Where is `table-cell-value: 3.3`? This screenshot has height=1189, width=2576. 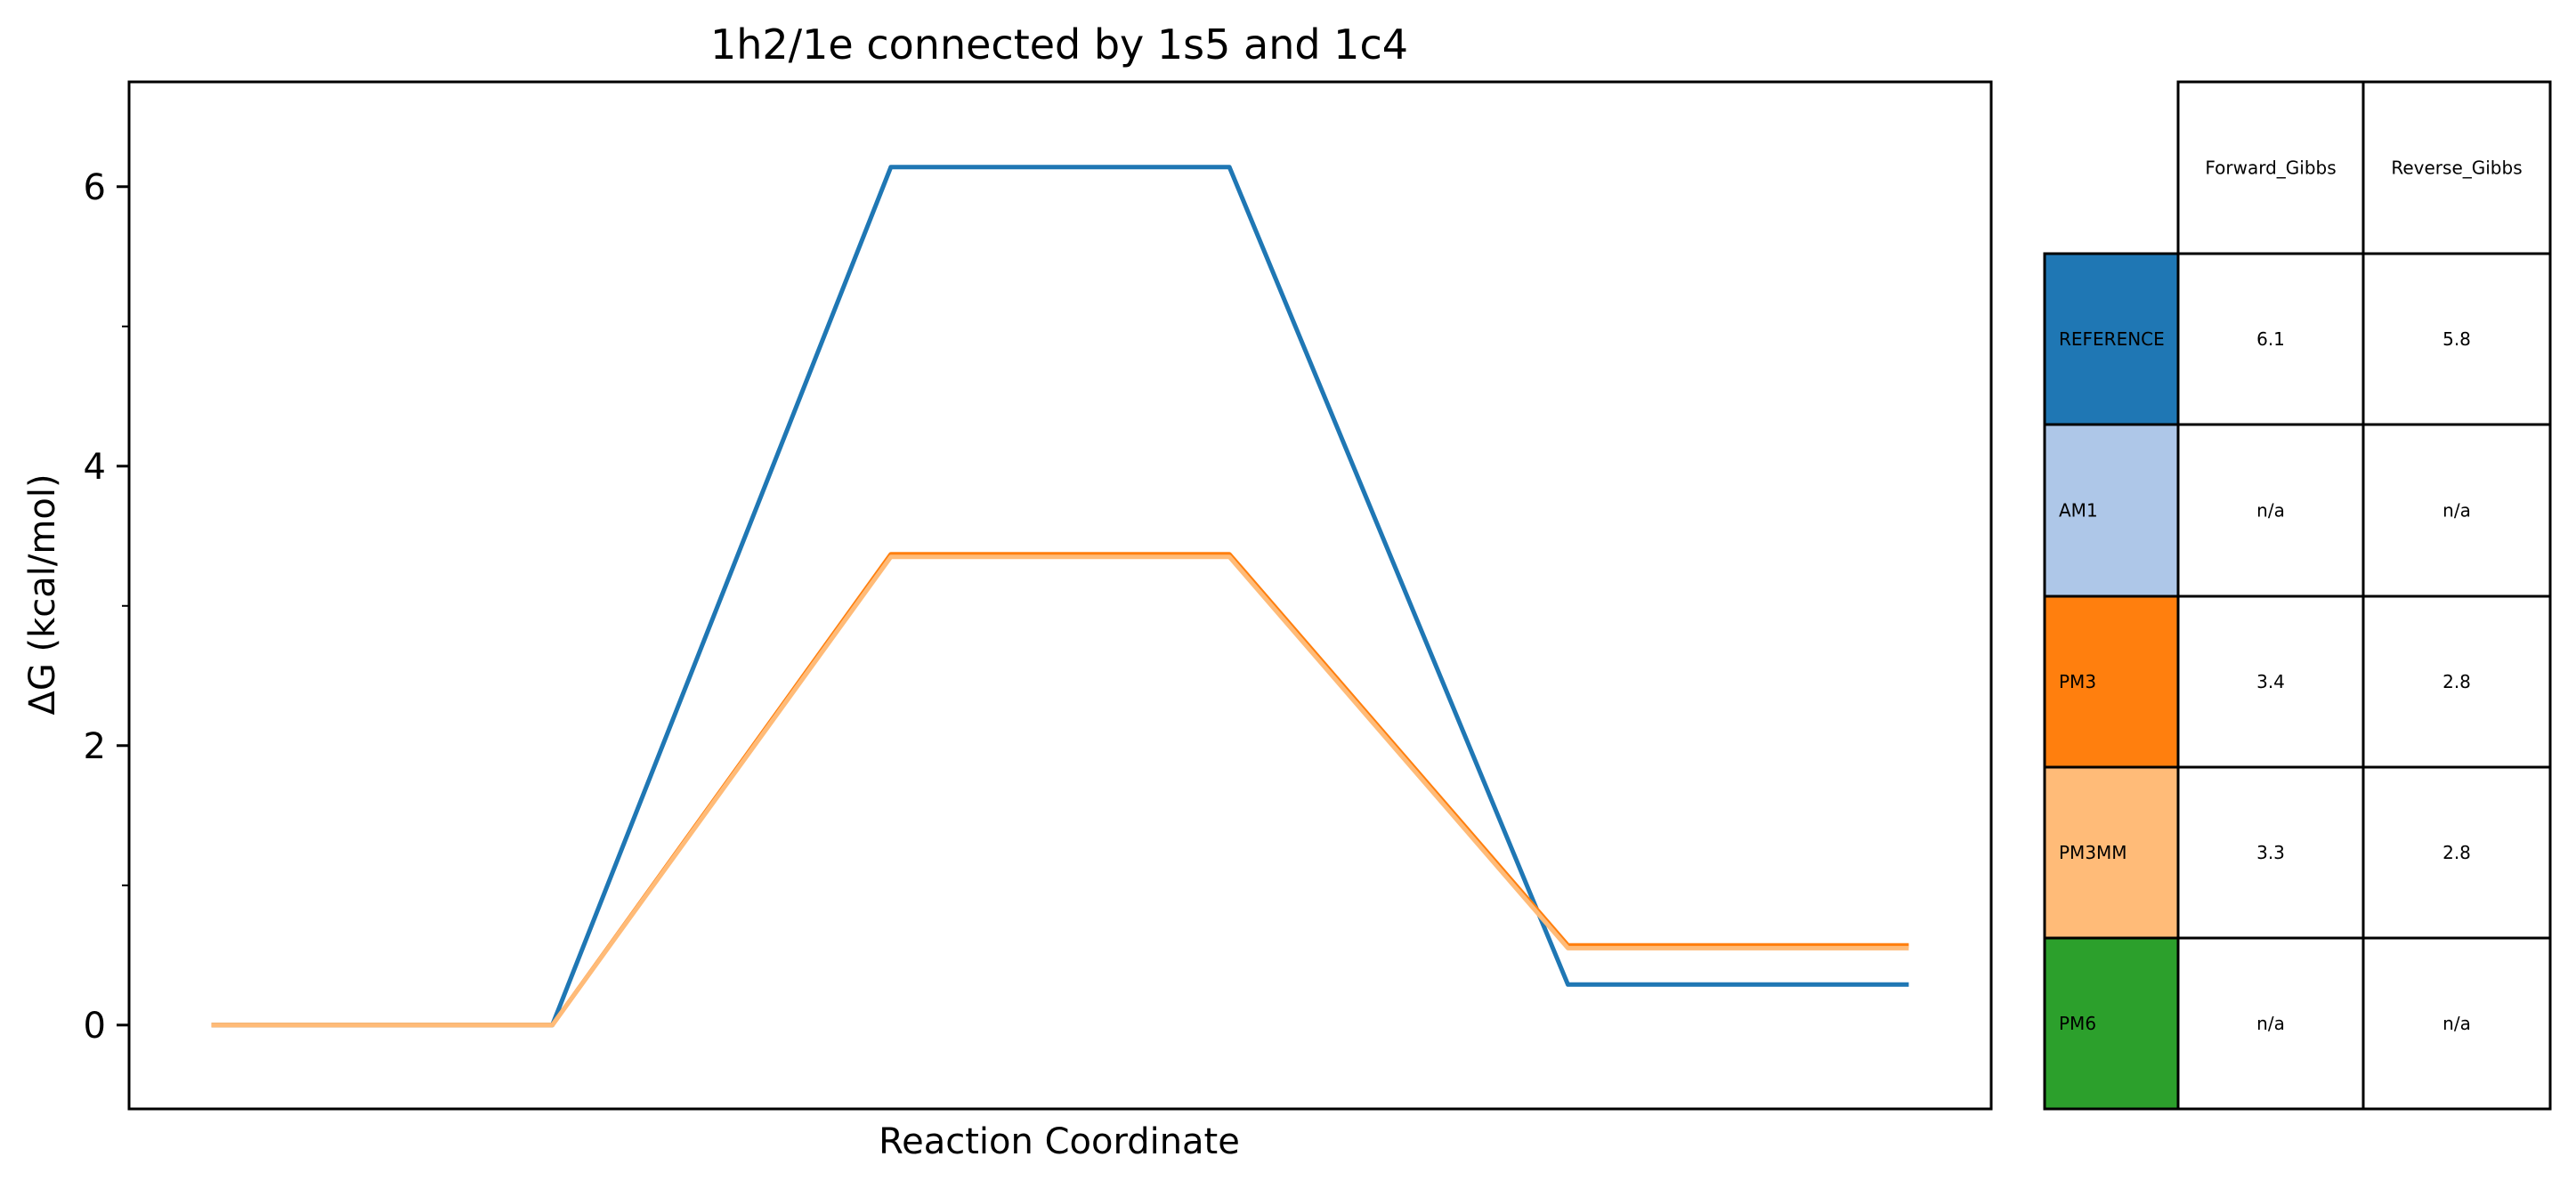
table-cell-value: 3.3 is located at coordinates (2271, 852).